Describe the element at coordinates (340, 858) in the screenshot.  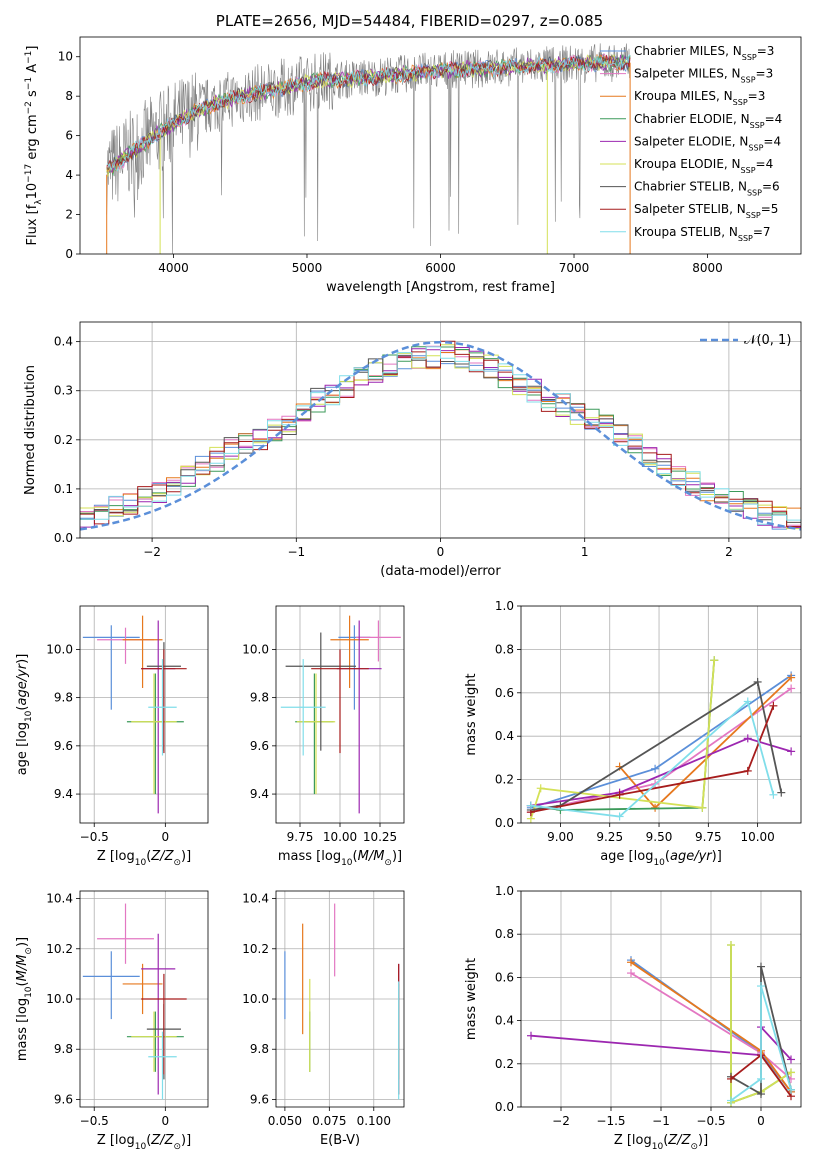
I see `x-axis-label: mass [log10(M/M⊙)]` at that location.